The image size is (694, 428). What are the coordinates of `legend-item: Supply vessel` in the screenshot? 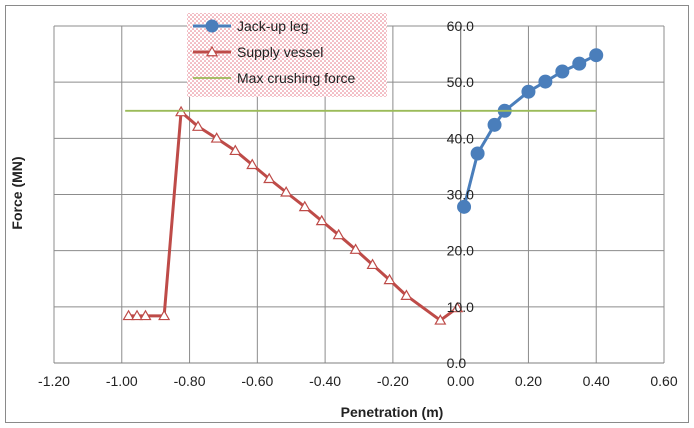 It's located at (258, 52).